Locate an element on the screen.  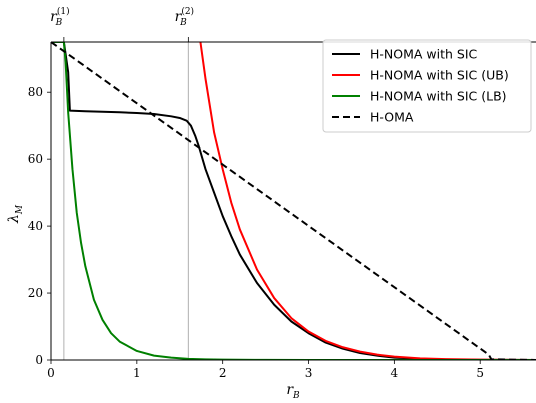
legend-label-3: H-NOMA with SIC (LB) is located at coordinates (438, 96).